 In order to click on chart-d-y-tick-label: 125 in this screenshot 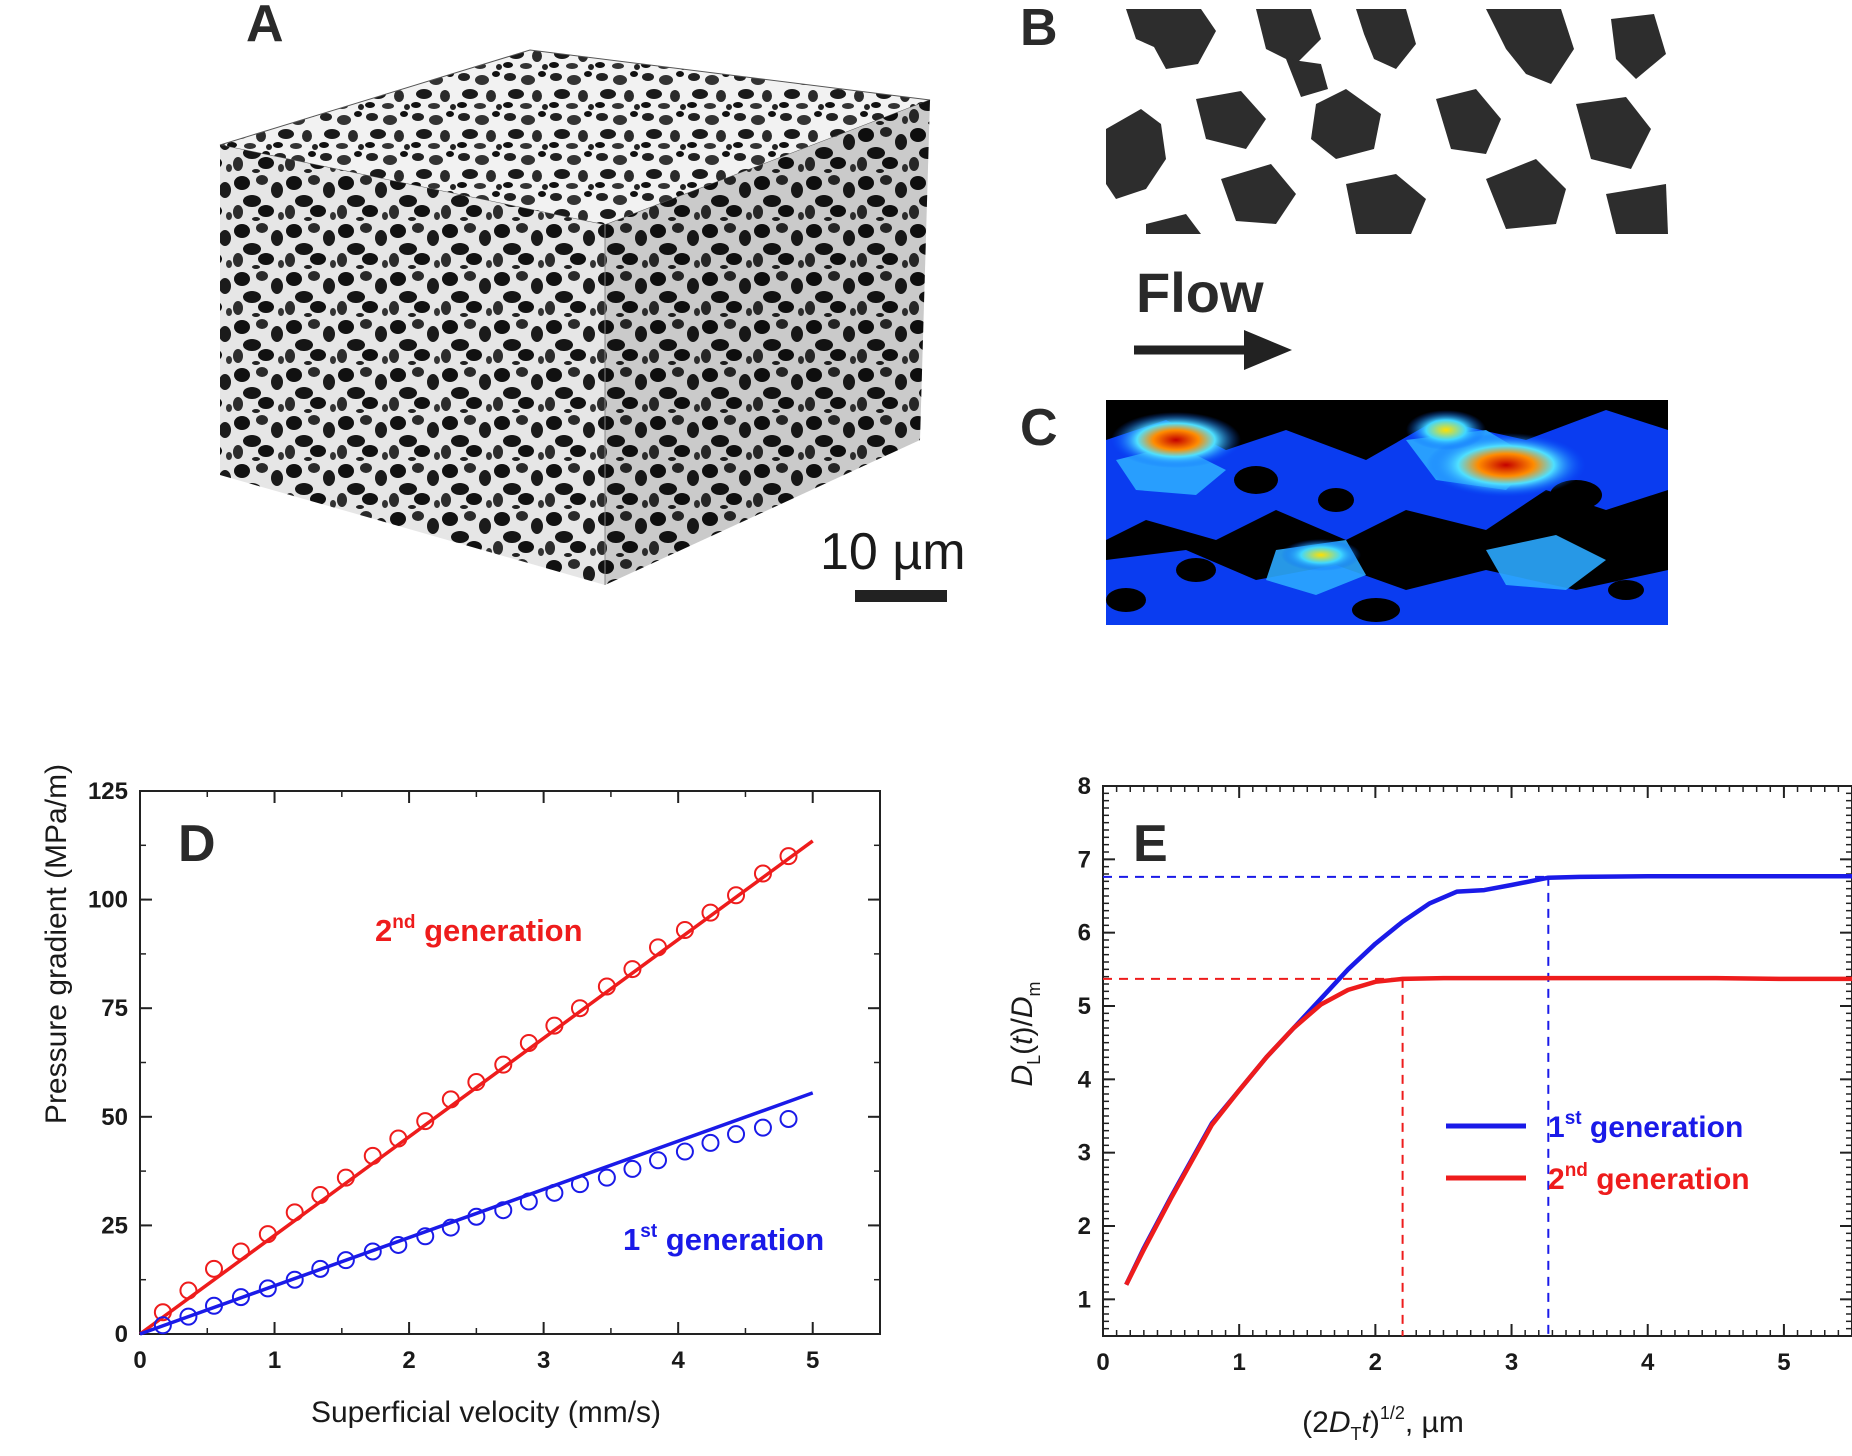, I will do `click(108, 791)`.